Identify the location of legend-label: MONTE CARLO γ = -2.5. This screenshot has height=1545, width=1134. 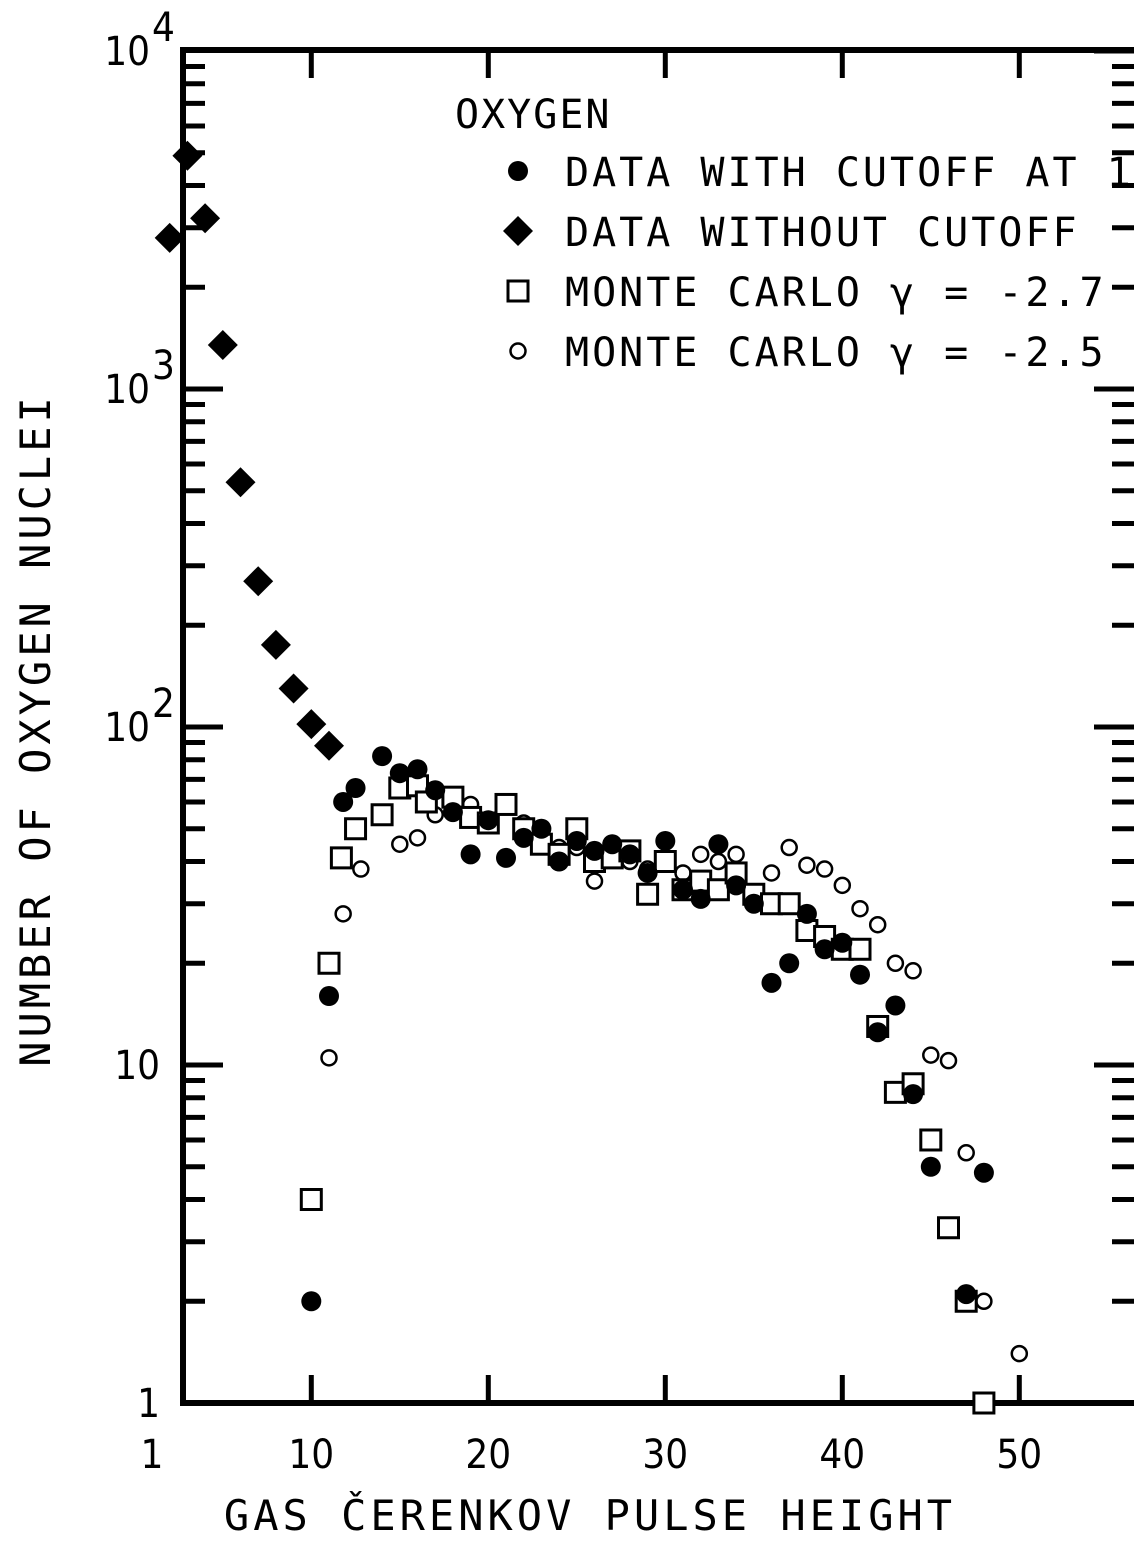
(836, 353).